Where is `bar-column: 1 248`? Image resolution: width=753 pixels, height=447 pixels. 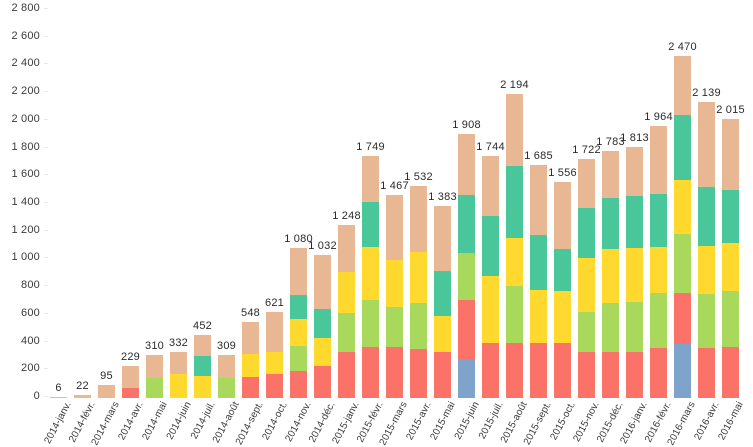 bar-column: 1 248 is located at coordinates (346, 304).